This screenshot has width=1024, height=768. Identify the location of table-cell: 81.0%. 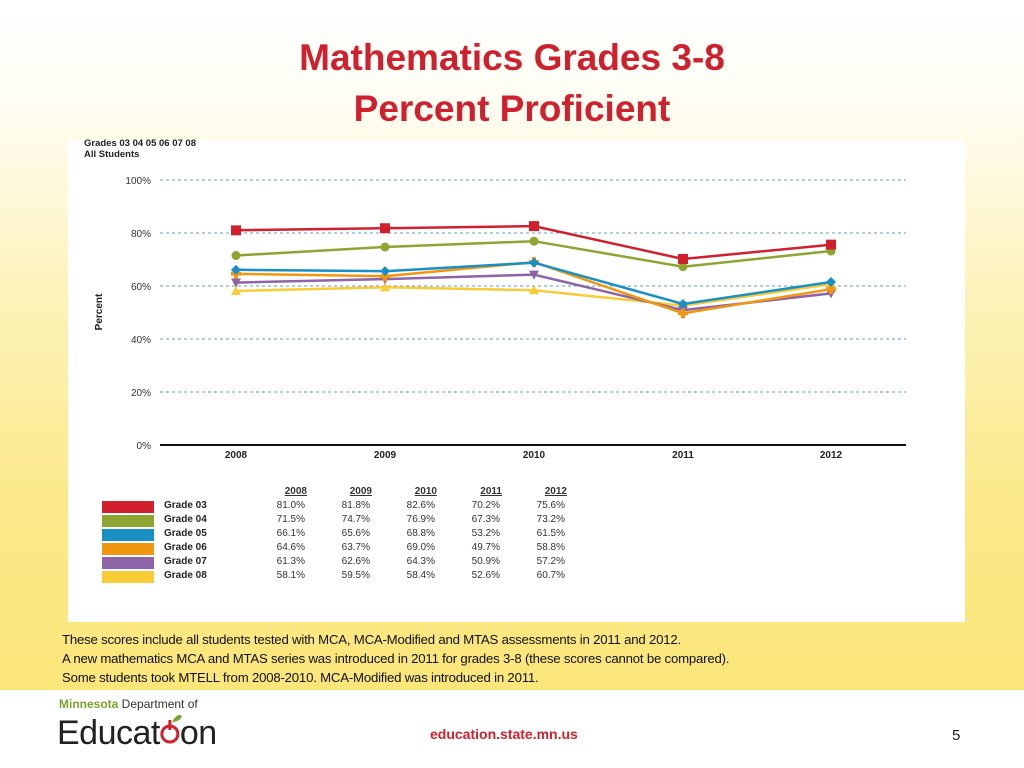
(290, 505).